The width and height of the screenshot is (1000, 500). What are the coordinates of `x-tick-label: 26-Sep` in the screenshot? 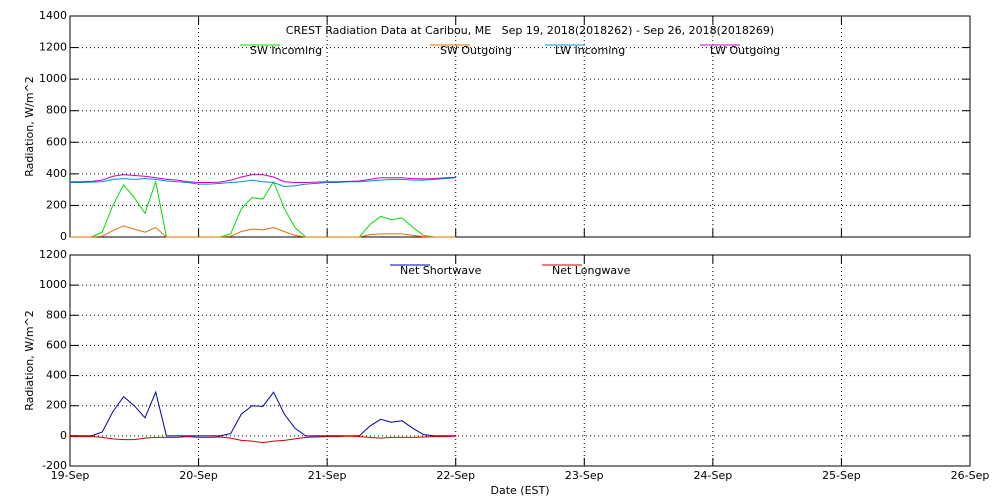 It's located at (970, 475).